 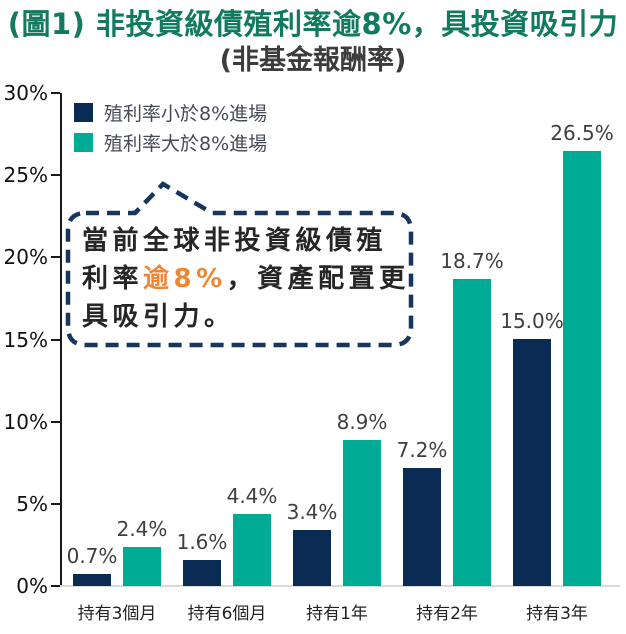 What do you see at coordinates (55, 257) in the screenshot?
I see `y-tick-mark-20%` at bounding box center [55, 257].